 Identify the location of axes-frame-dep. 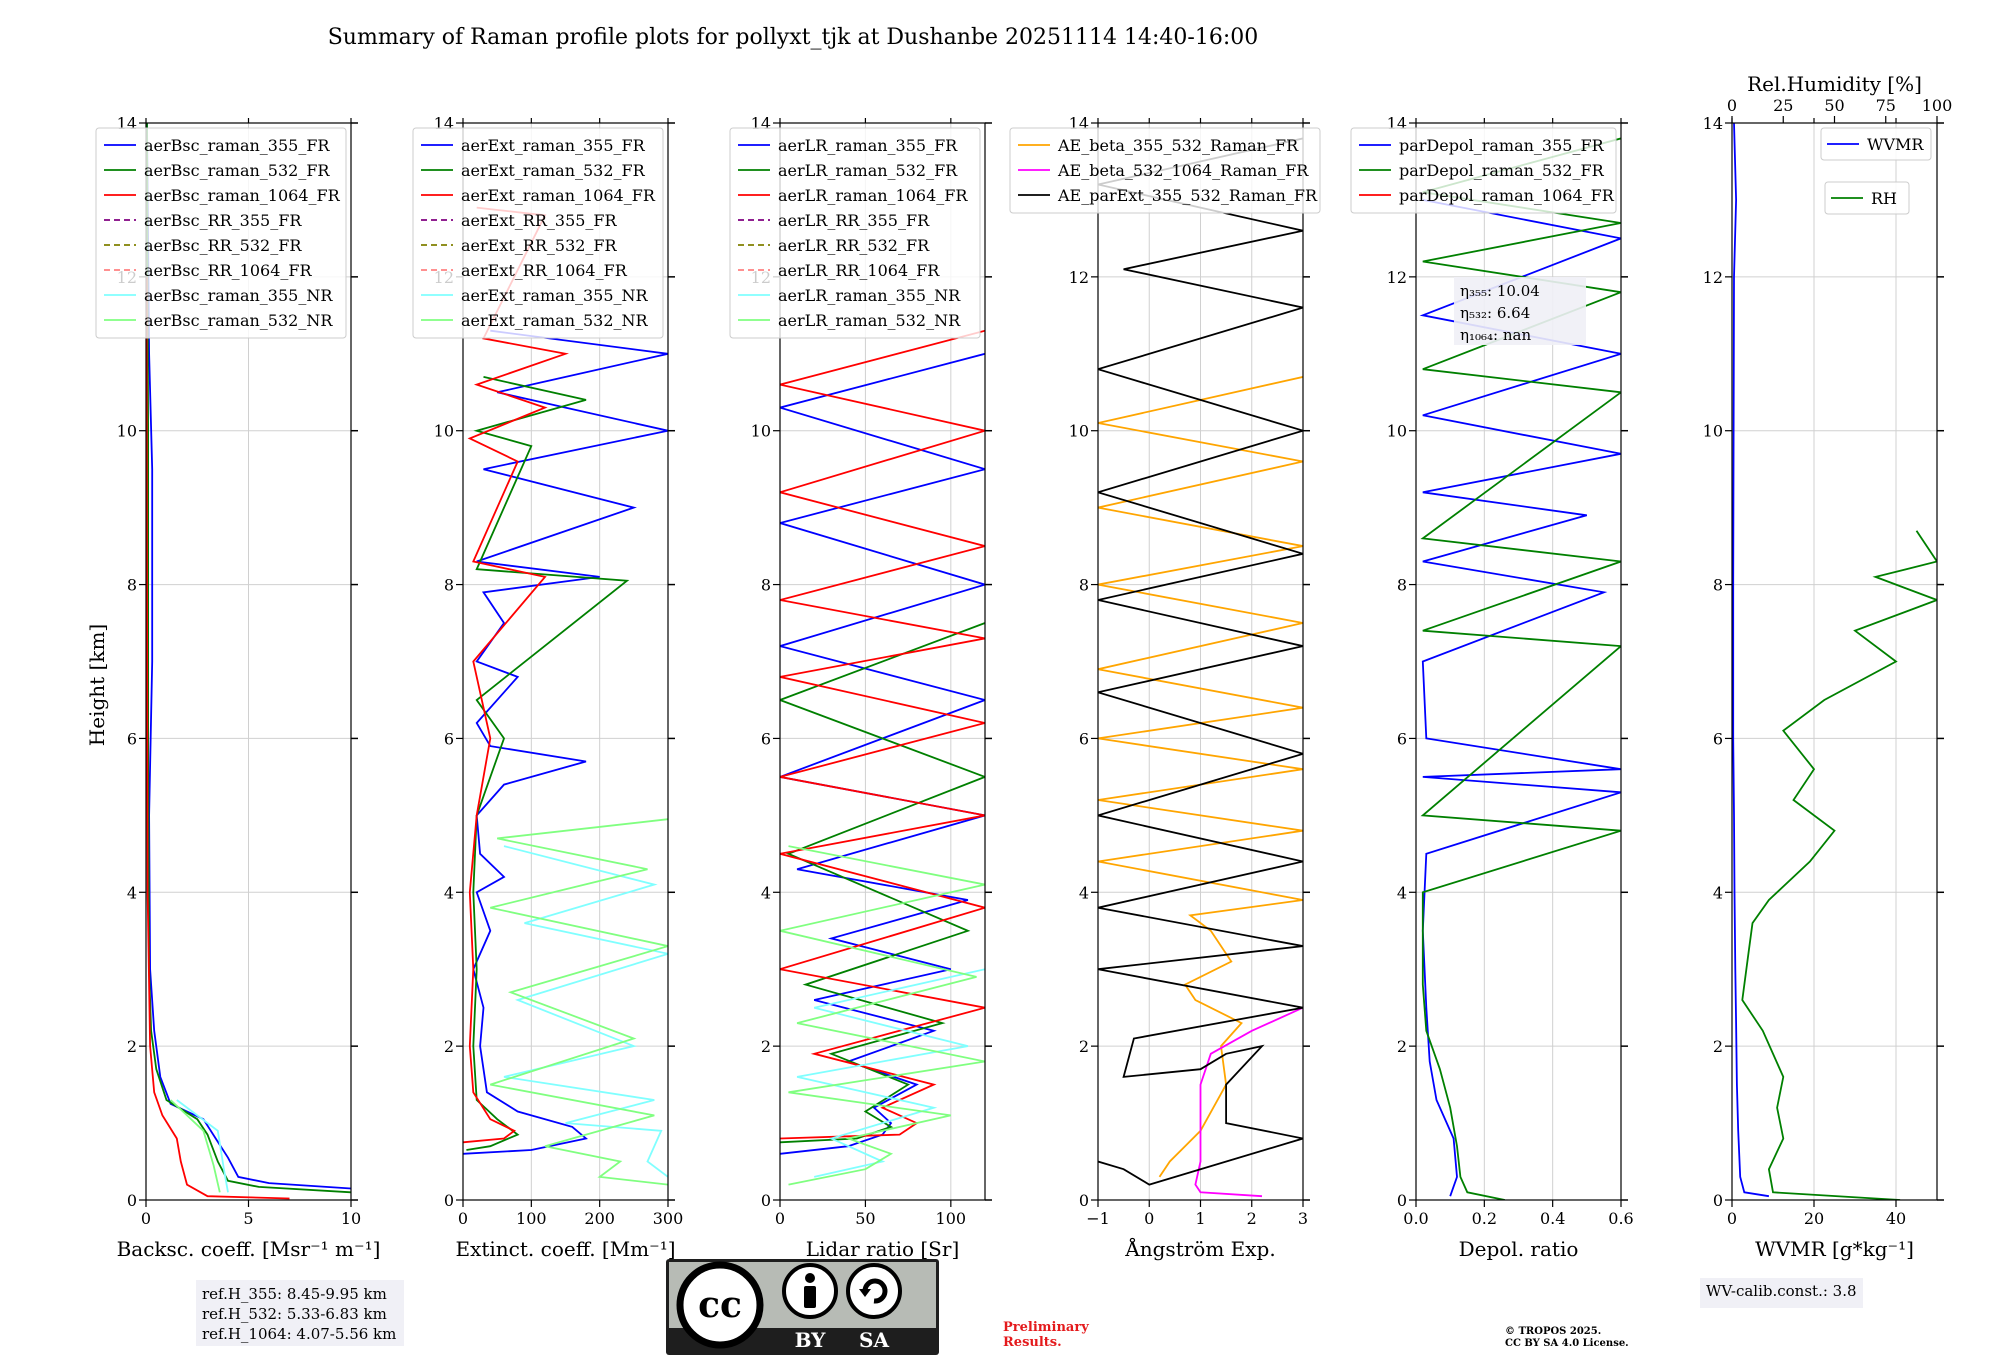
(1518, 661).